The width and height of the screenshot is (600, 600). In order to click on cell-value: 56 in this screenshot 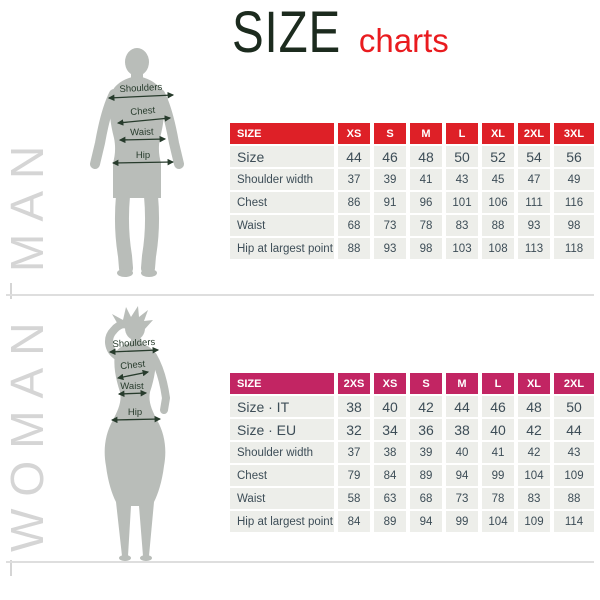, I will do `click(574, 156)`.